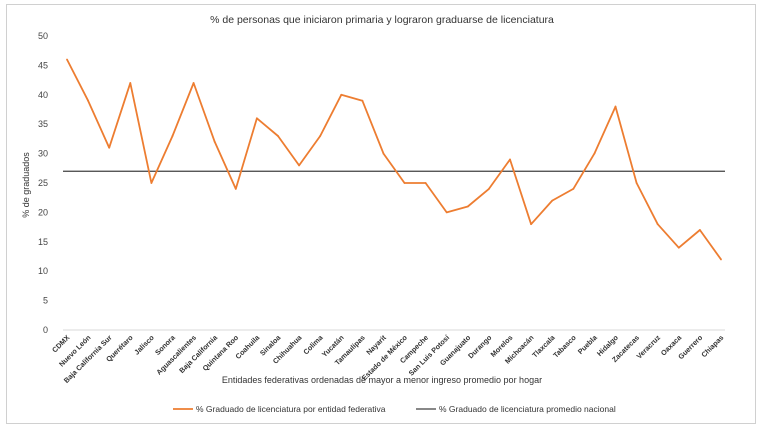  Describe the element at coordinates (43, 154) in the screenshot. I see `y-tick-label: 30` at that location.